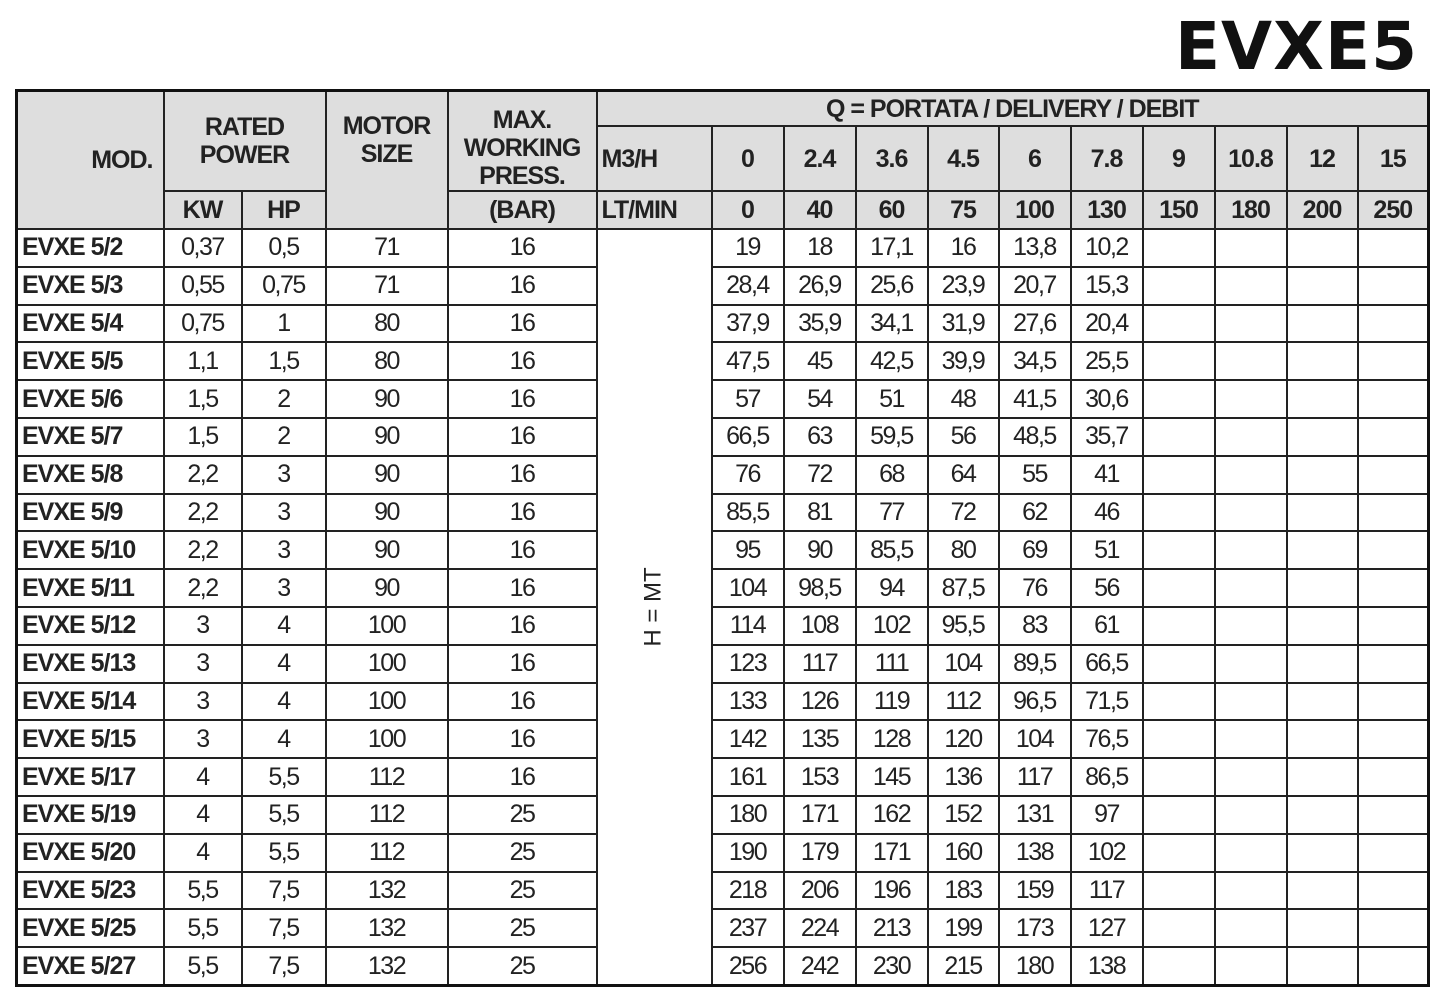 The width and height of the screenshot is (1446, 1000). Describe the element at coordinates (722, 663) in the screenshot. I see `table-row: EVXE 5/13 3 4 100 16 123 117 111 104 89,5 66,5` at that location.